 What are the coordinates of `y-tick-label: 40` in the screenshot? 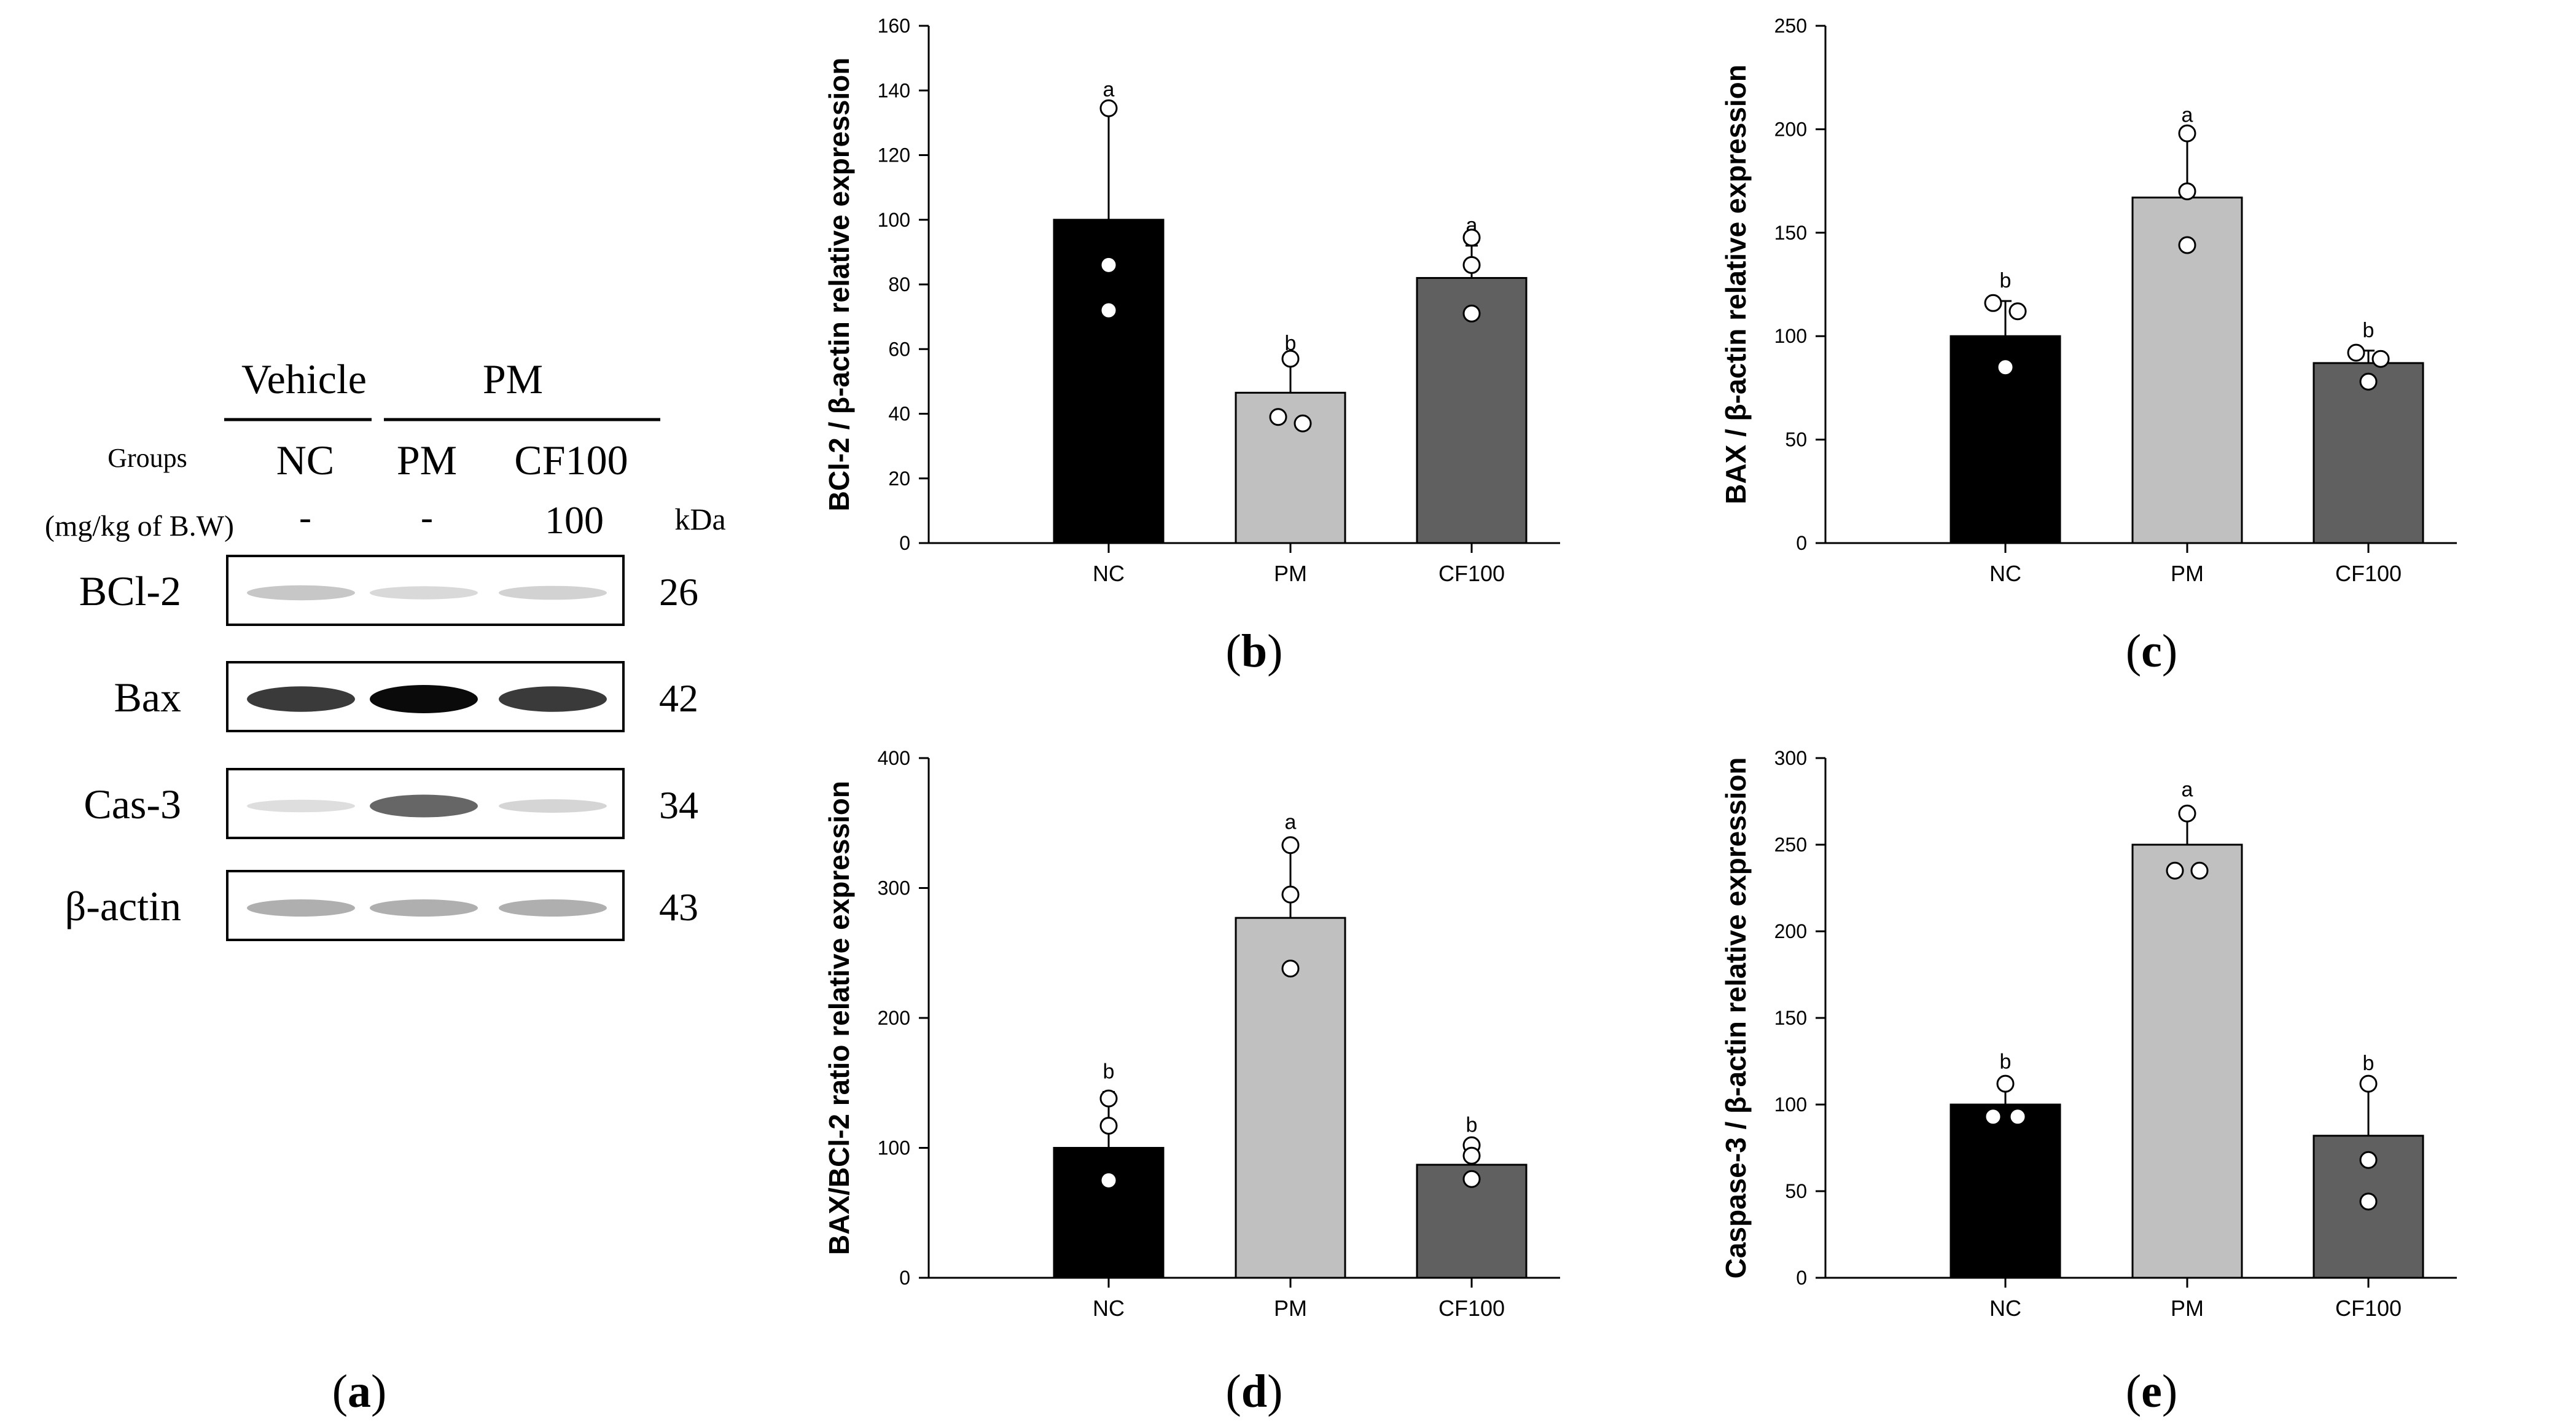 It's located at (899, 414).